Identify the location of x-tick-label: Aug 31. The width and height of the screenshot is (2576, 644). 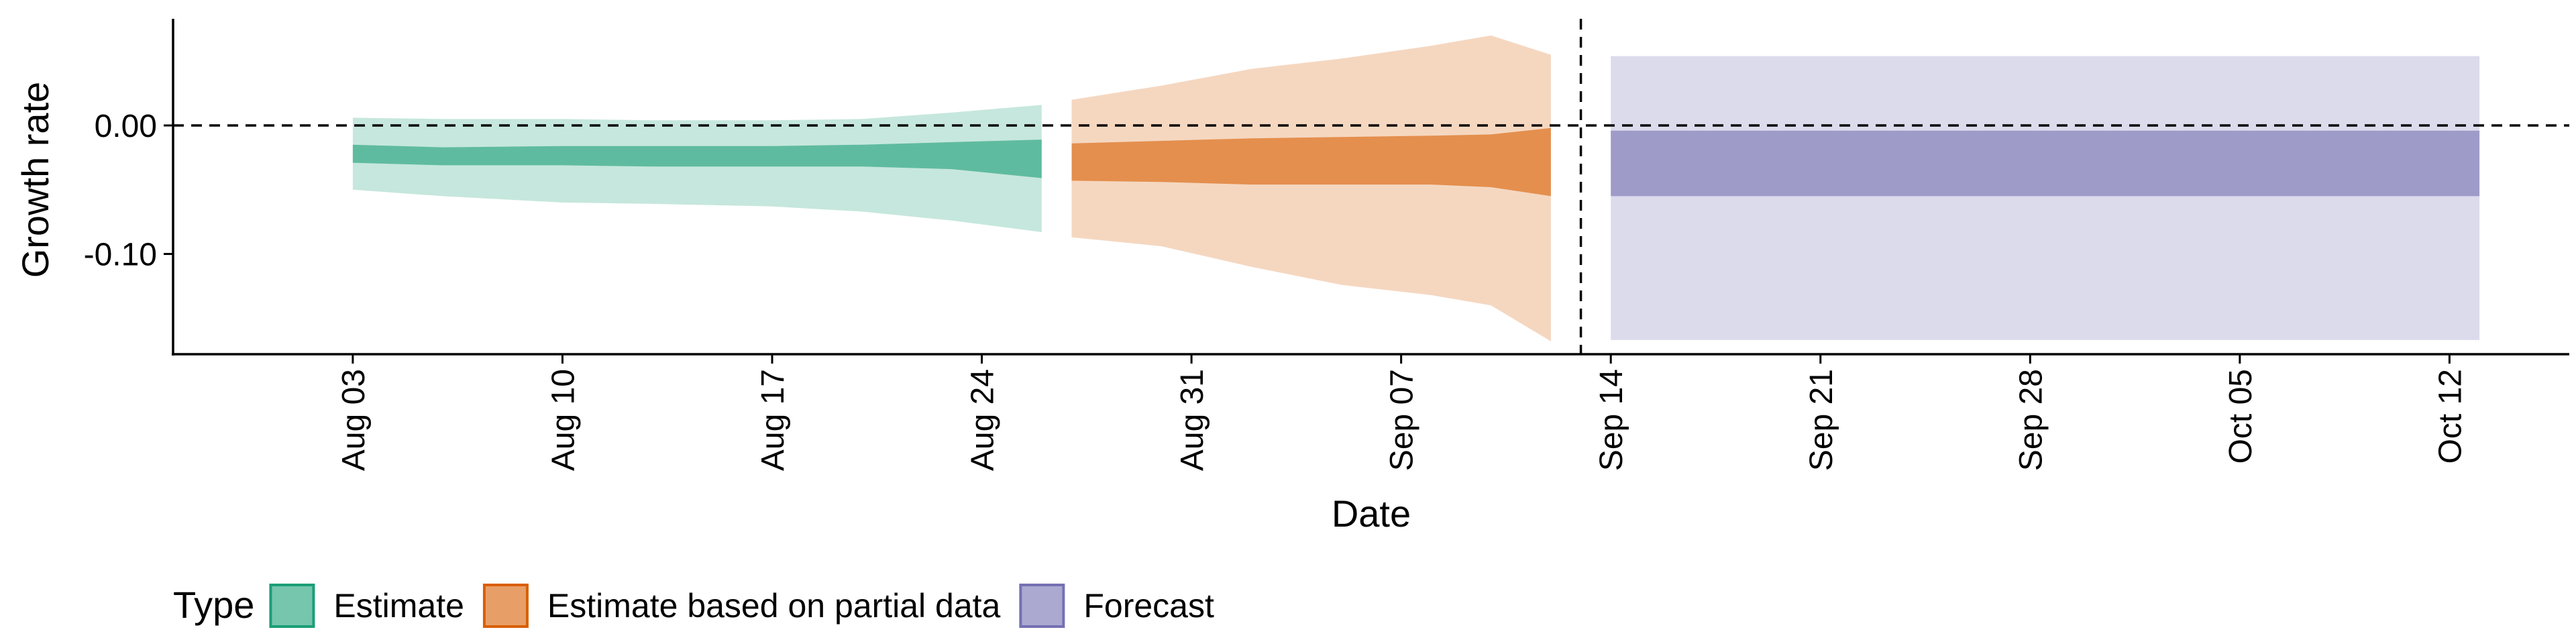
(1192, 420).